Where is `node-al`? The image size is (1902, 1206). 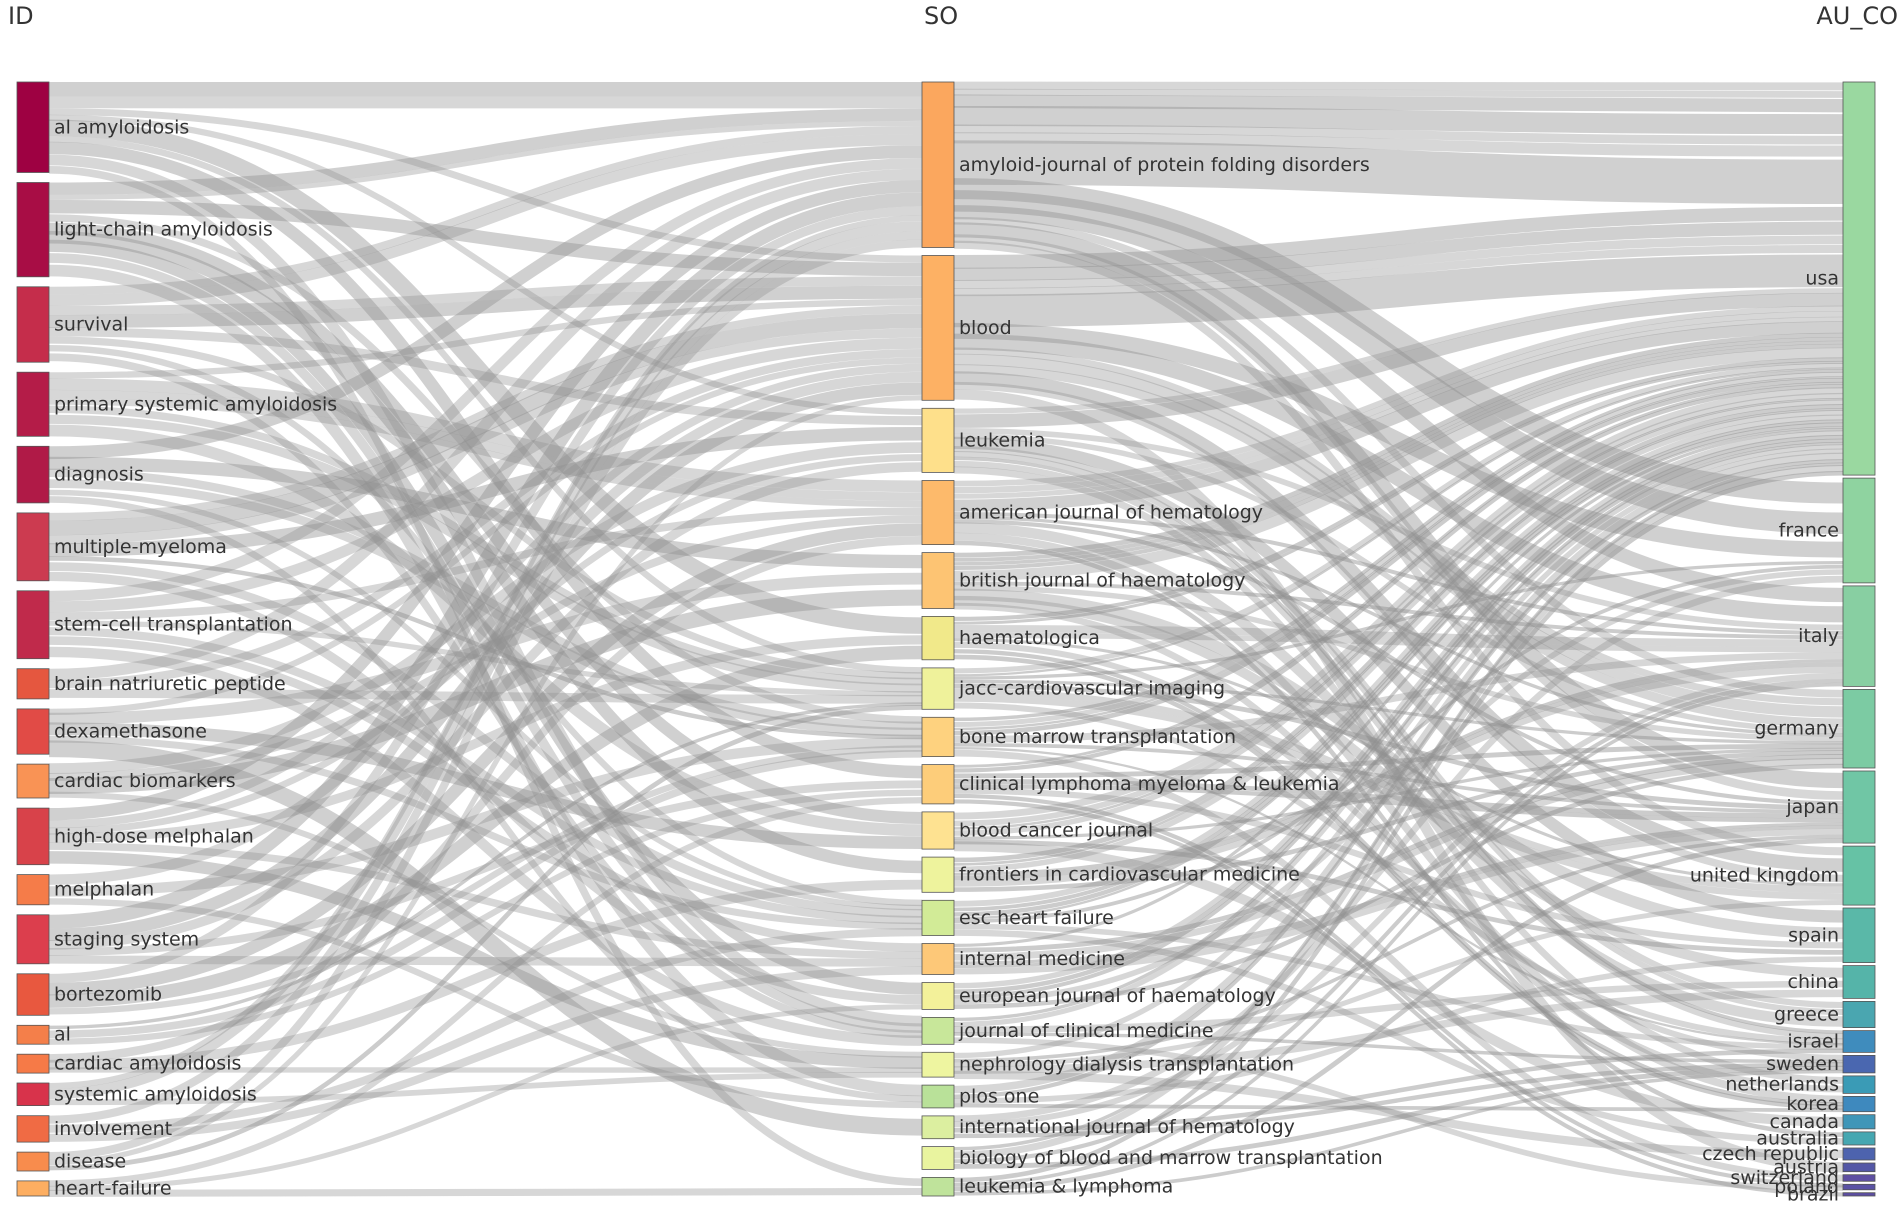
node-al is located at coordinates (33, 1034).